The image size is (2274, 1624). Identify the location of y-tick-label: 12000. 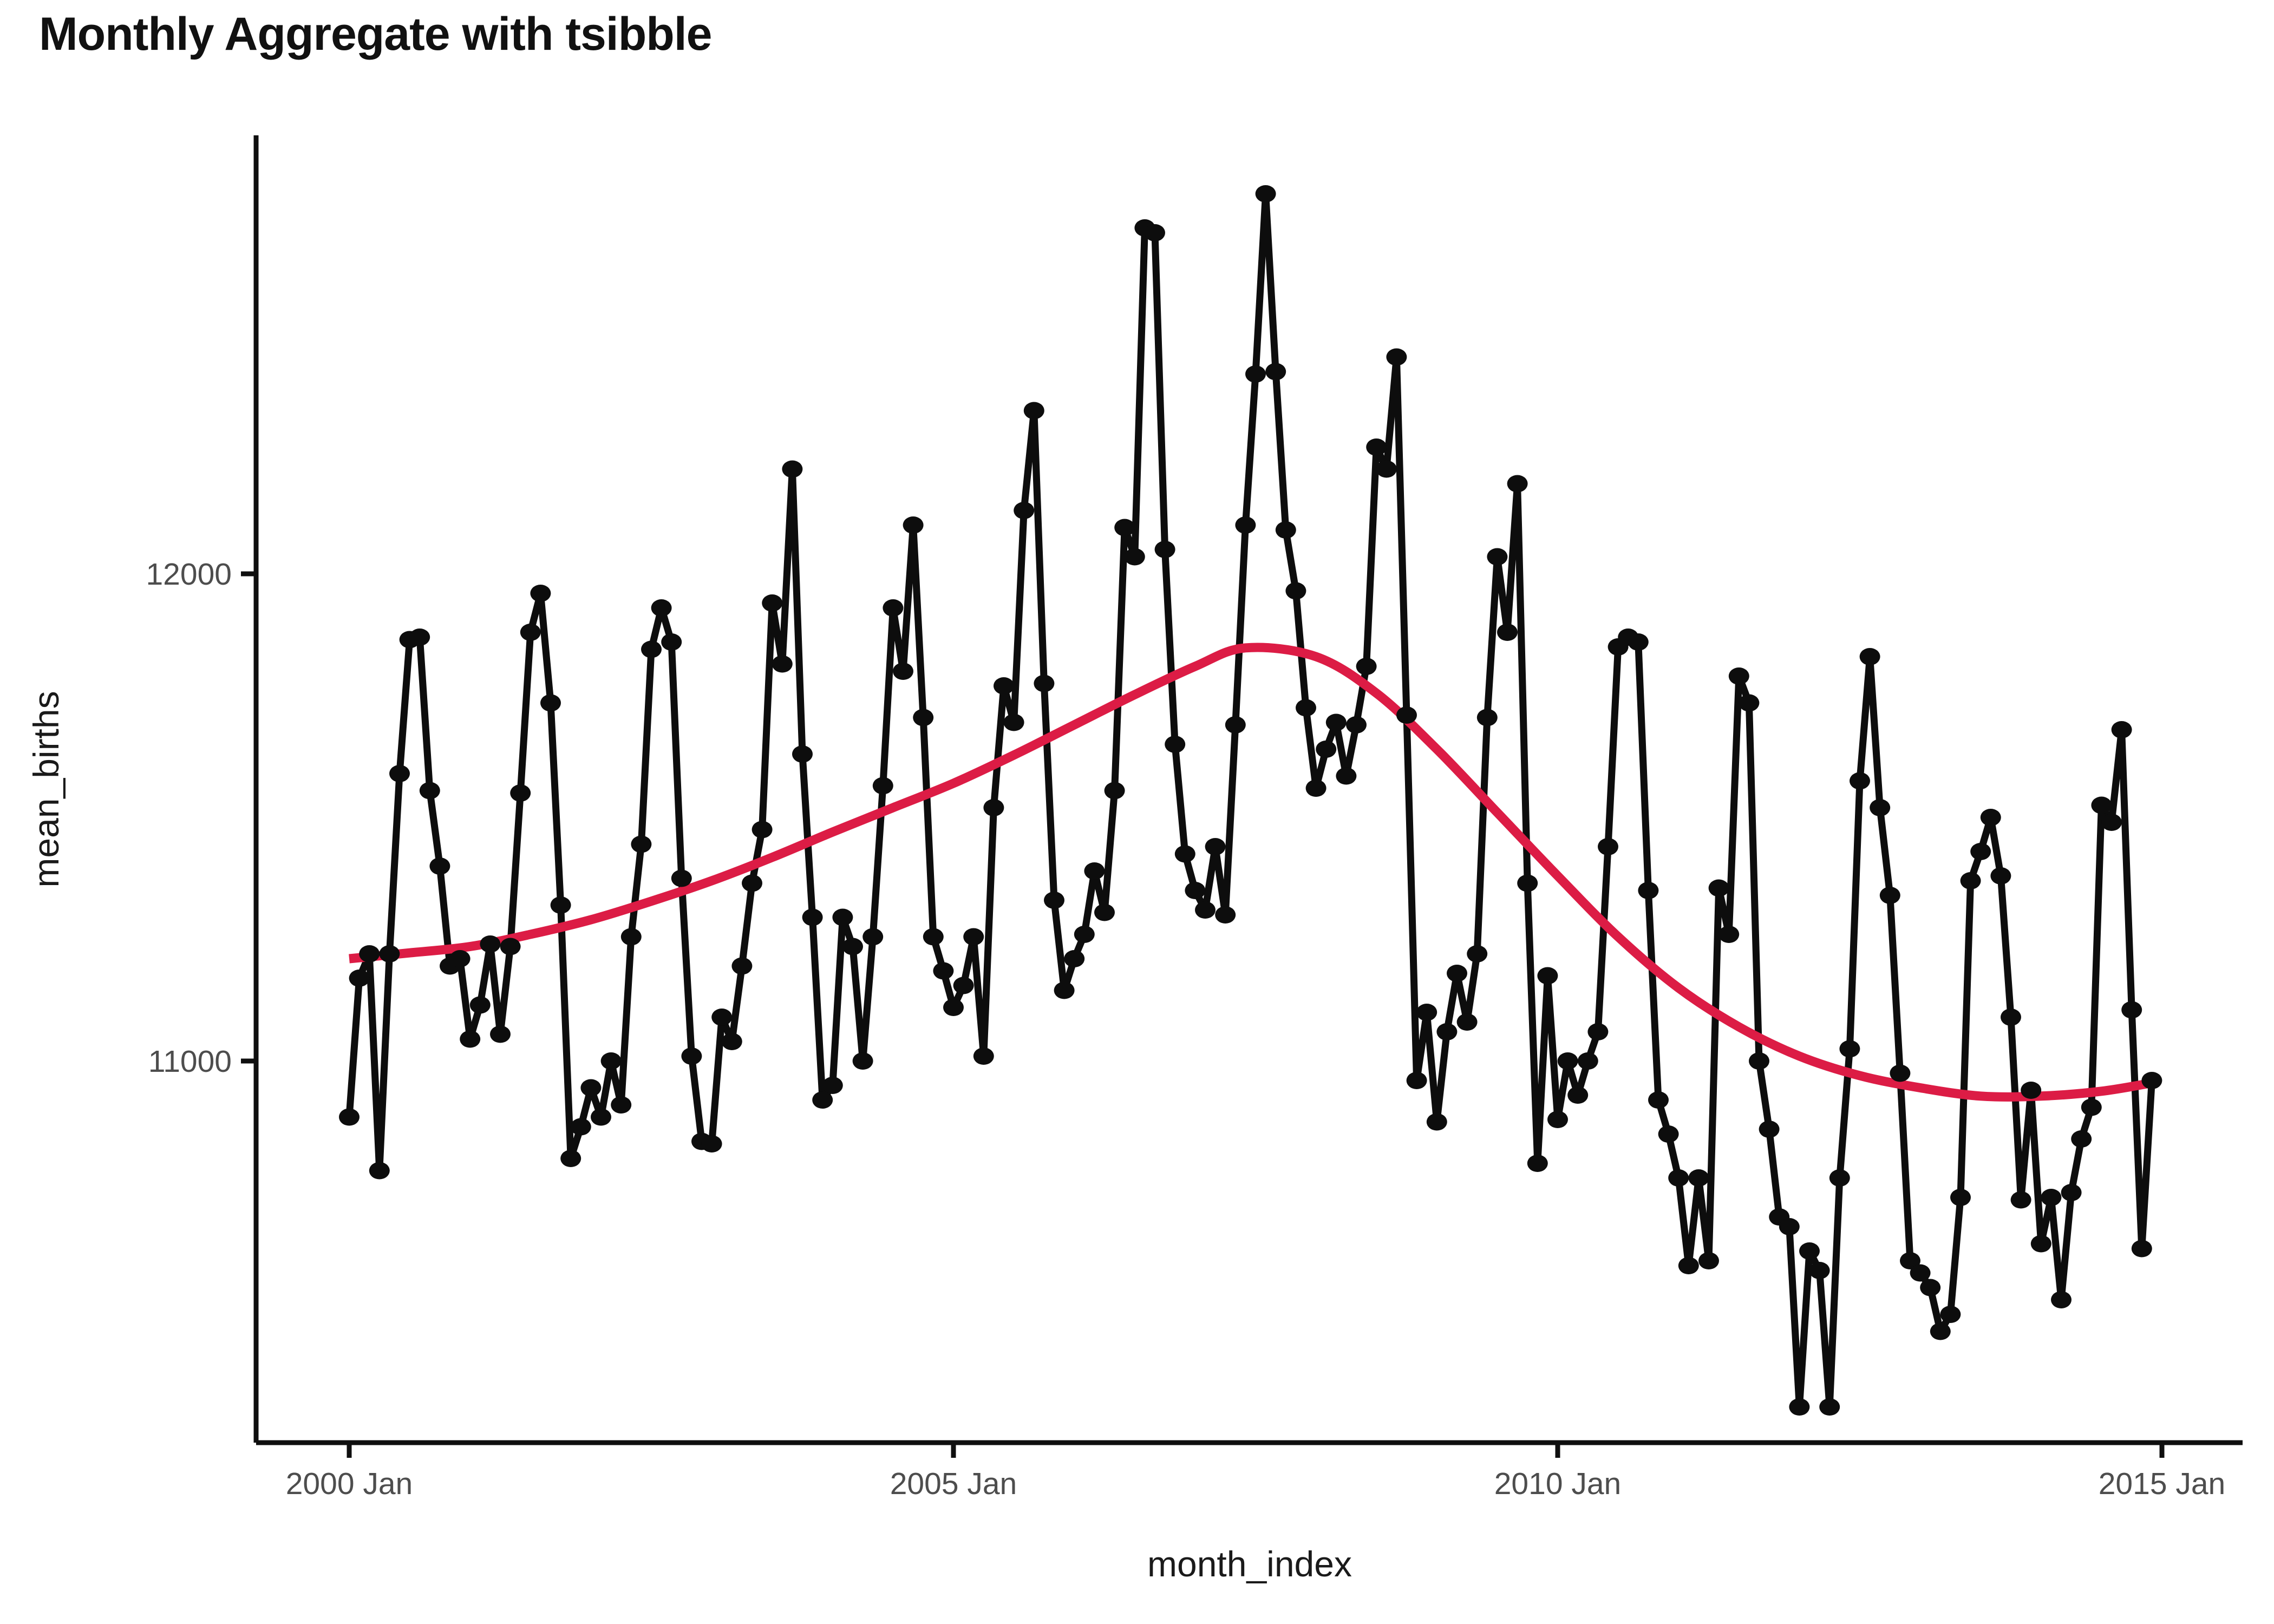
(189, 574).